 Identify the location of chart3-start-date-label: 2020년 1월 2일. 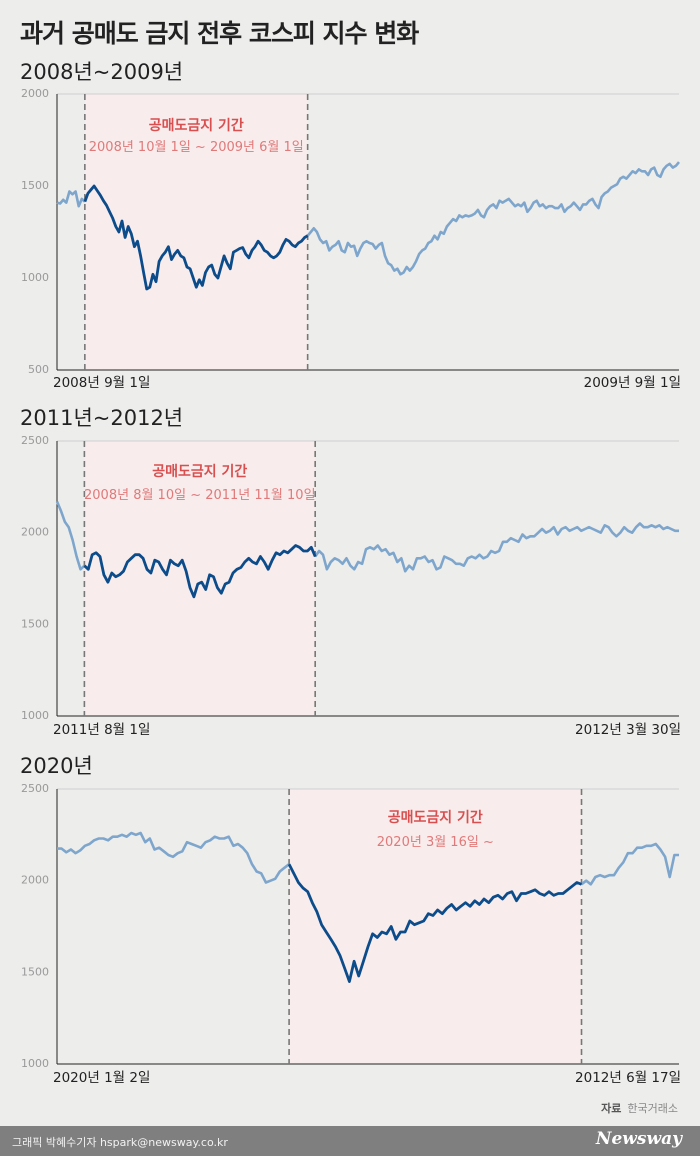
(101, 1078).